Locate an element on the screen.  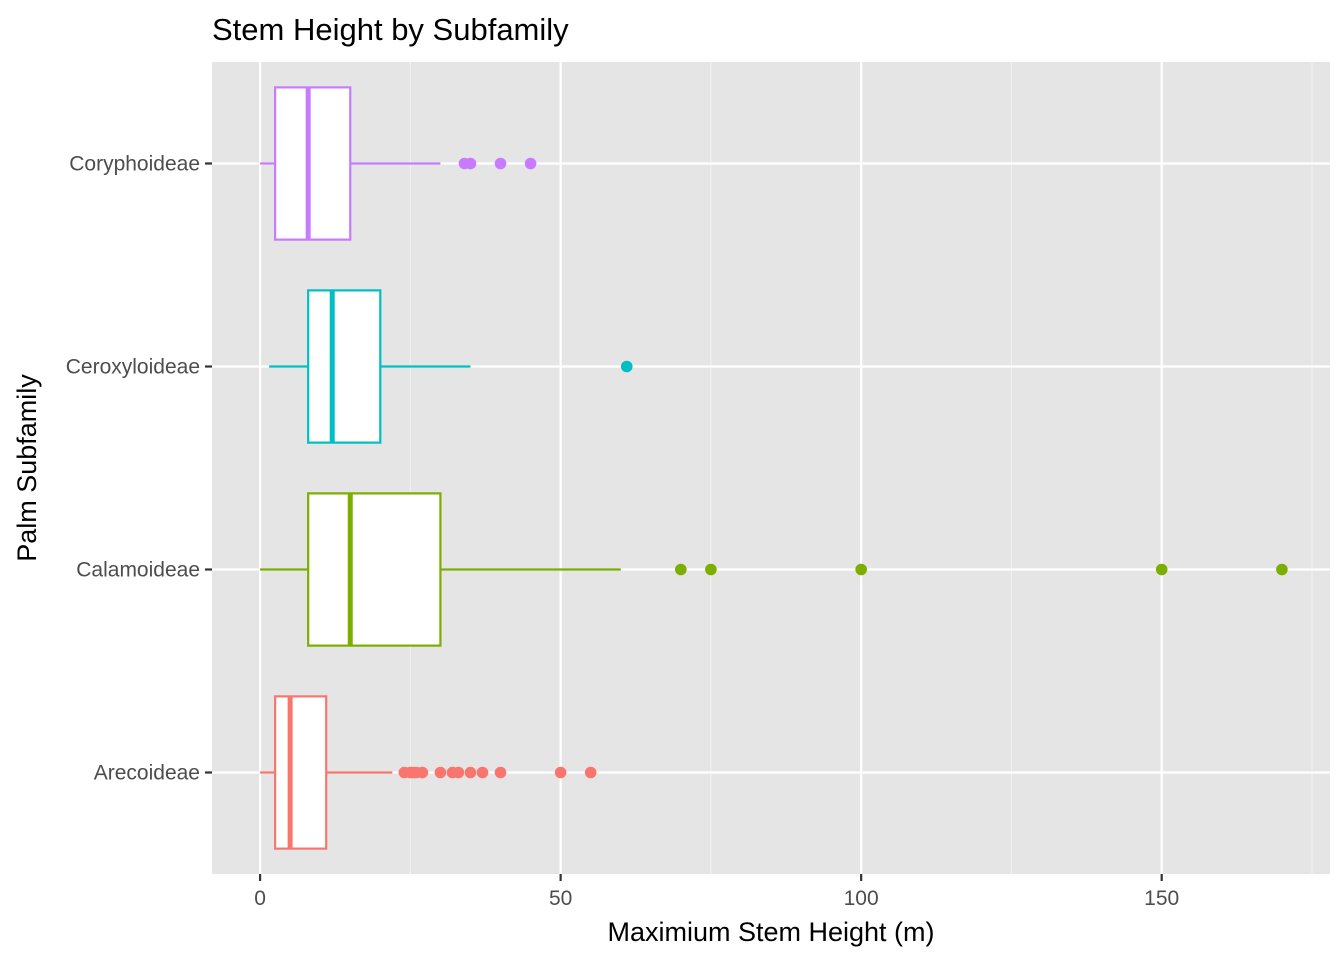
y-tick-label: Calamoideae is located at coordinates (138, 570).